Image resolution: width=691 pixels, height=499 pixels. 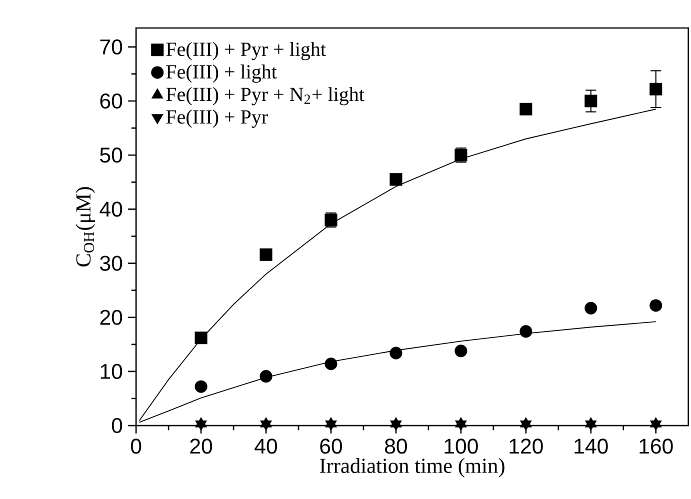 What do you see at coordinates (656, 446) in the screenshot?
I see `x-tick-label: 160` at bounding box center [656, 446].